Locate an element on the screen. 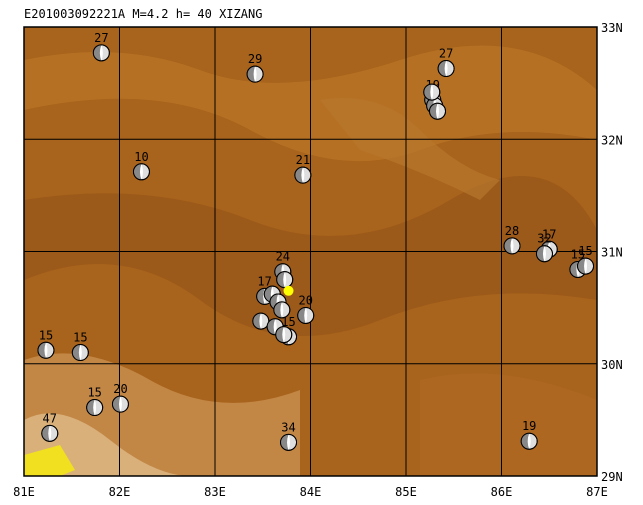 The image size is (643, 505). lon-label: 87E is located at coordinates (597, 492).